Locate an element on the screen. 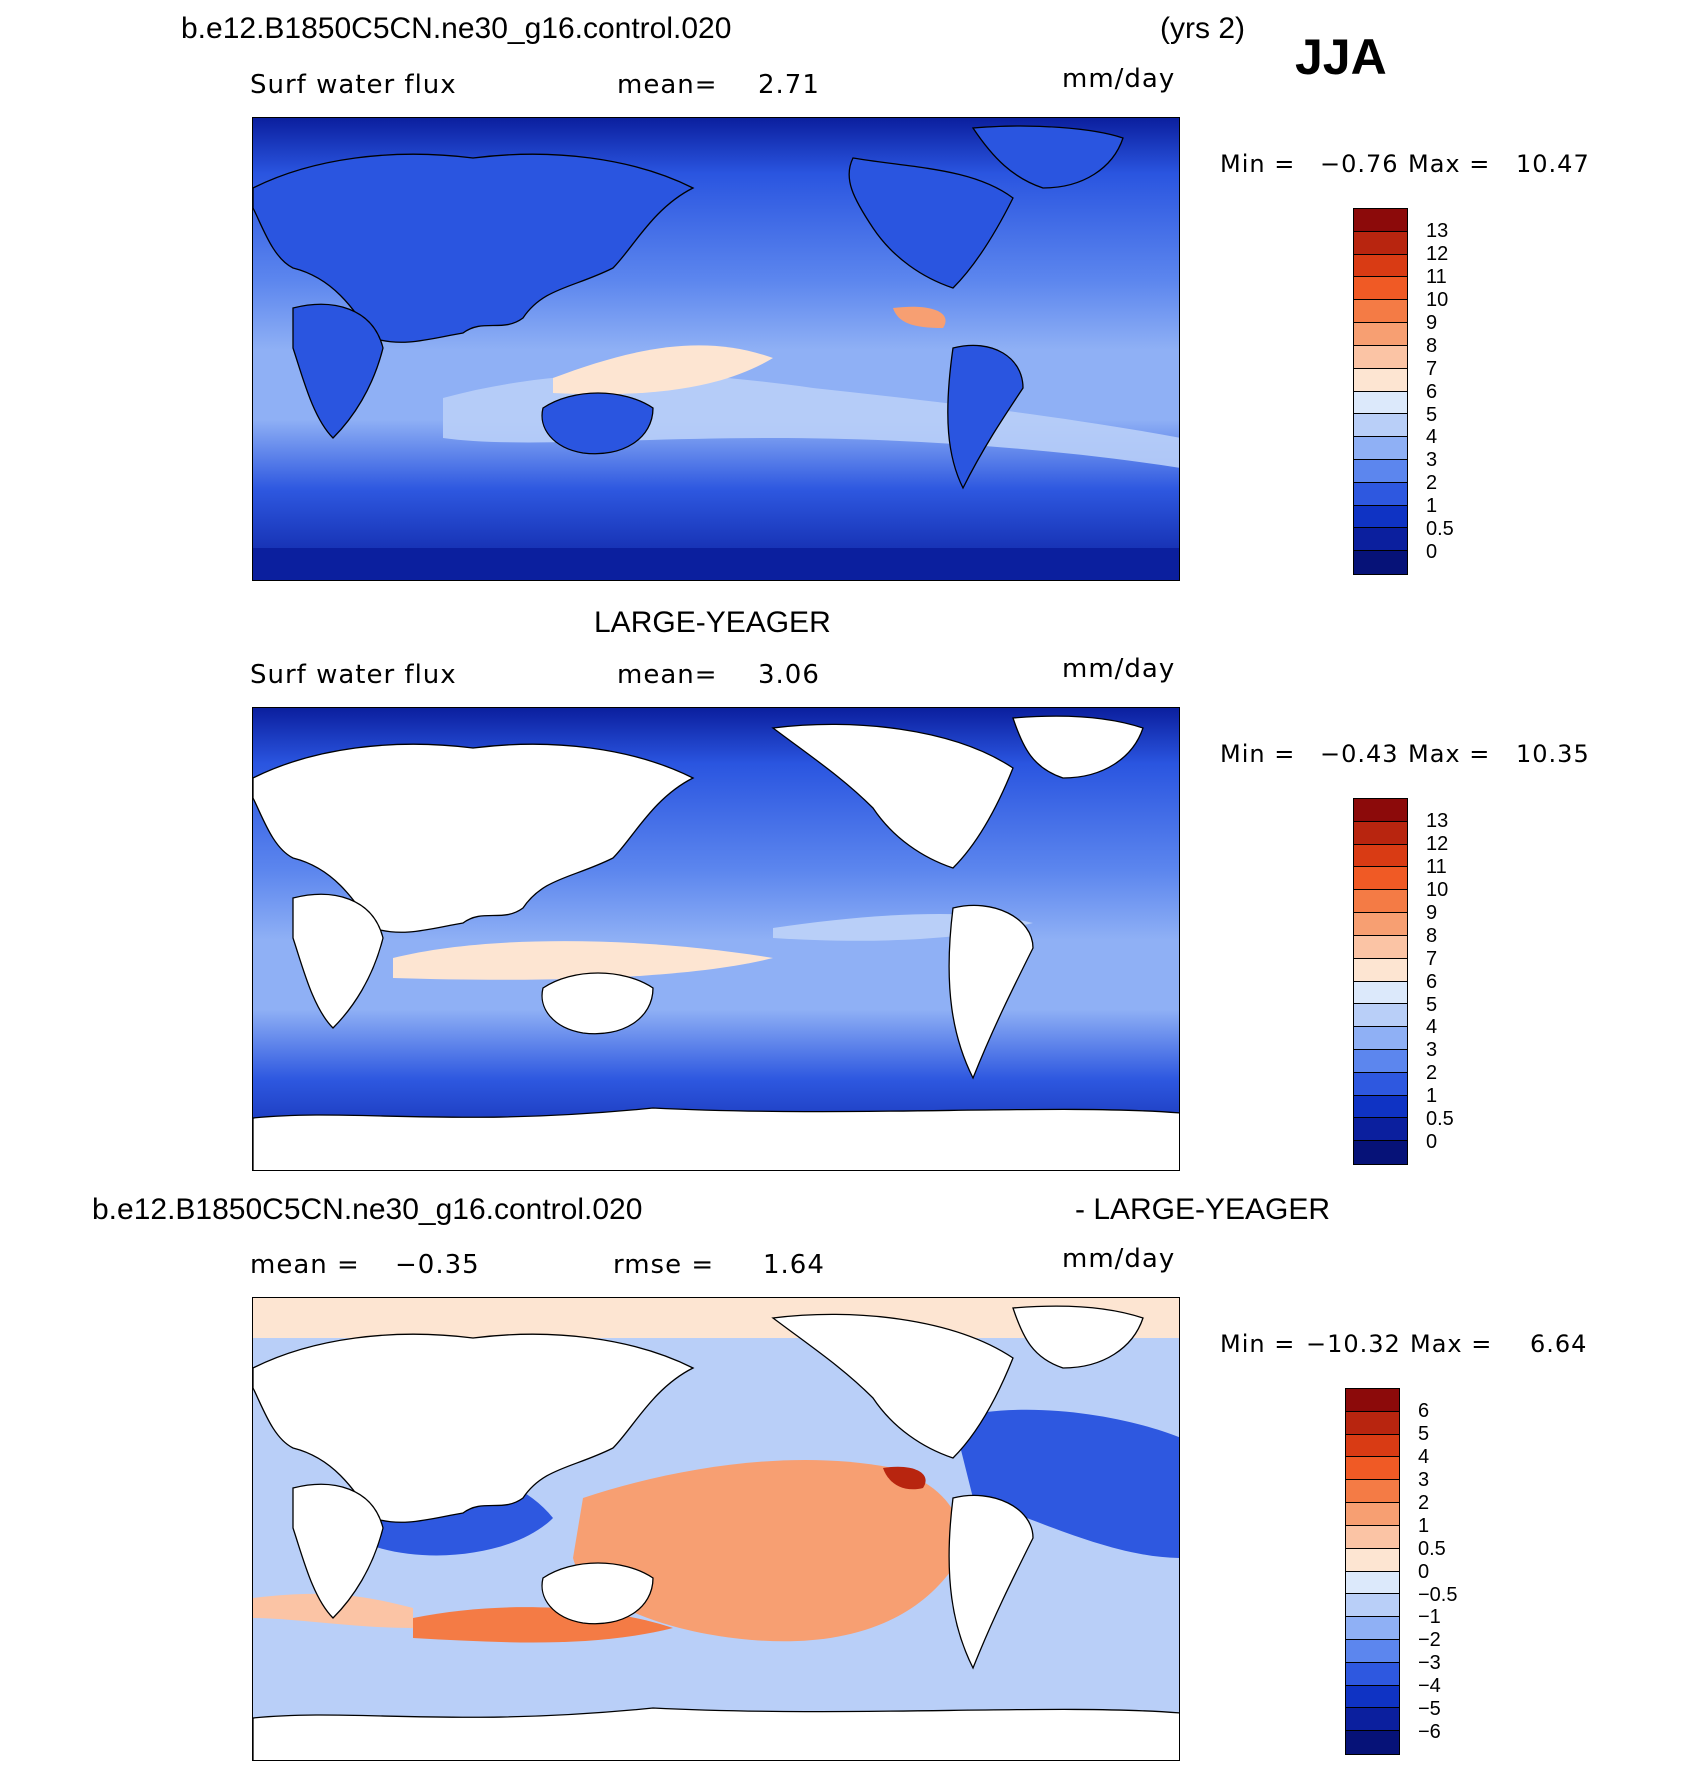  panel1-min-value: −0.76 is located at coordinates (1359, 164).